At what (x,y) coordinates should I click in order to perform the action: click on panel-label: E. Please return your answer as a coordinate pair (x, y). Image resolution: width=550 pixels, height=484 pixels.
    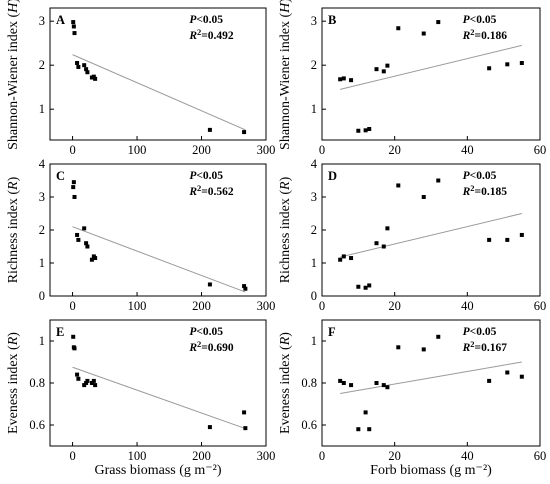
    Looking at the image, I should click on (60, 332).